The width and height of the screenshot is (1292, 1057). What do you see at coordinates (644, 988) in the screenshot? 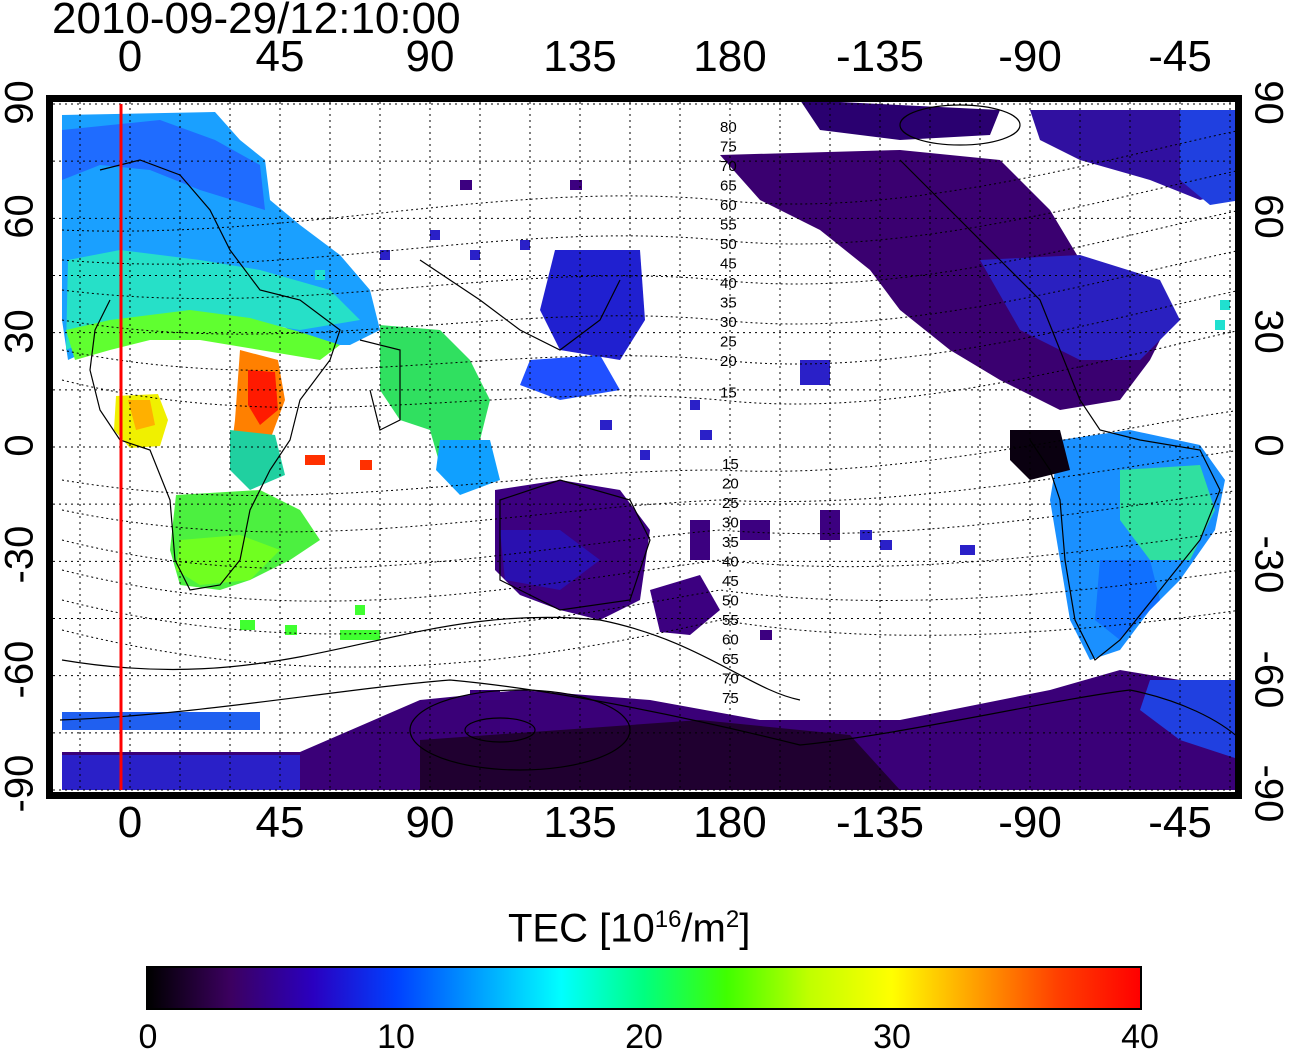
I see `colorbar` at bounding box center [644, 988].